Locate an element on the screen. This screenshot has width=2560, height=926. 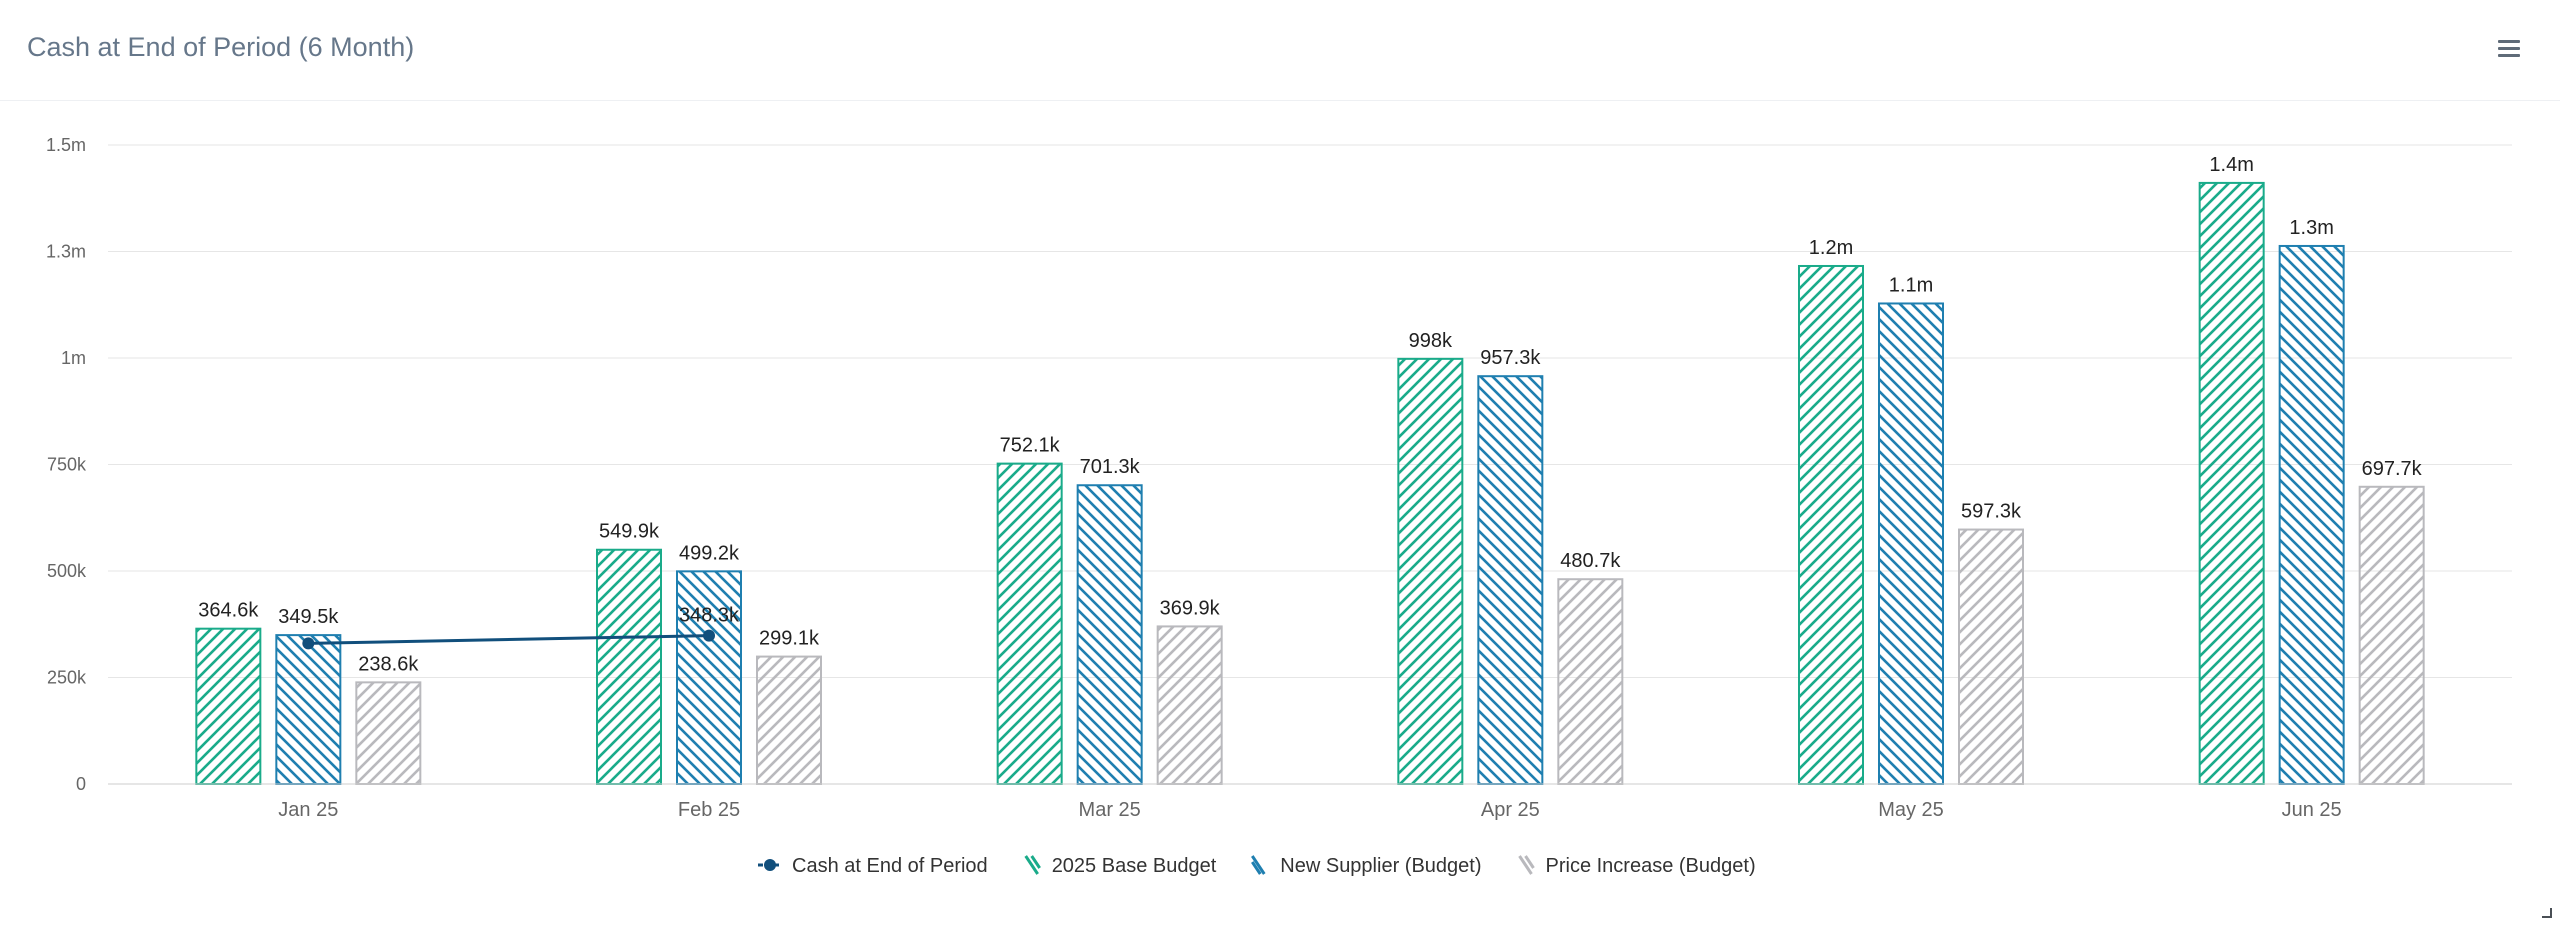
bar-data-label: 549.9k is located at coordinates (629, 532).